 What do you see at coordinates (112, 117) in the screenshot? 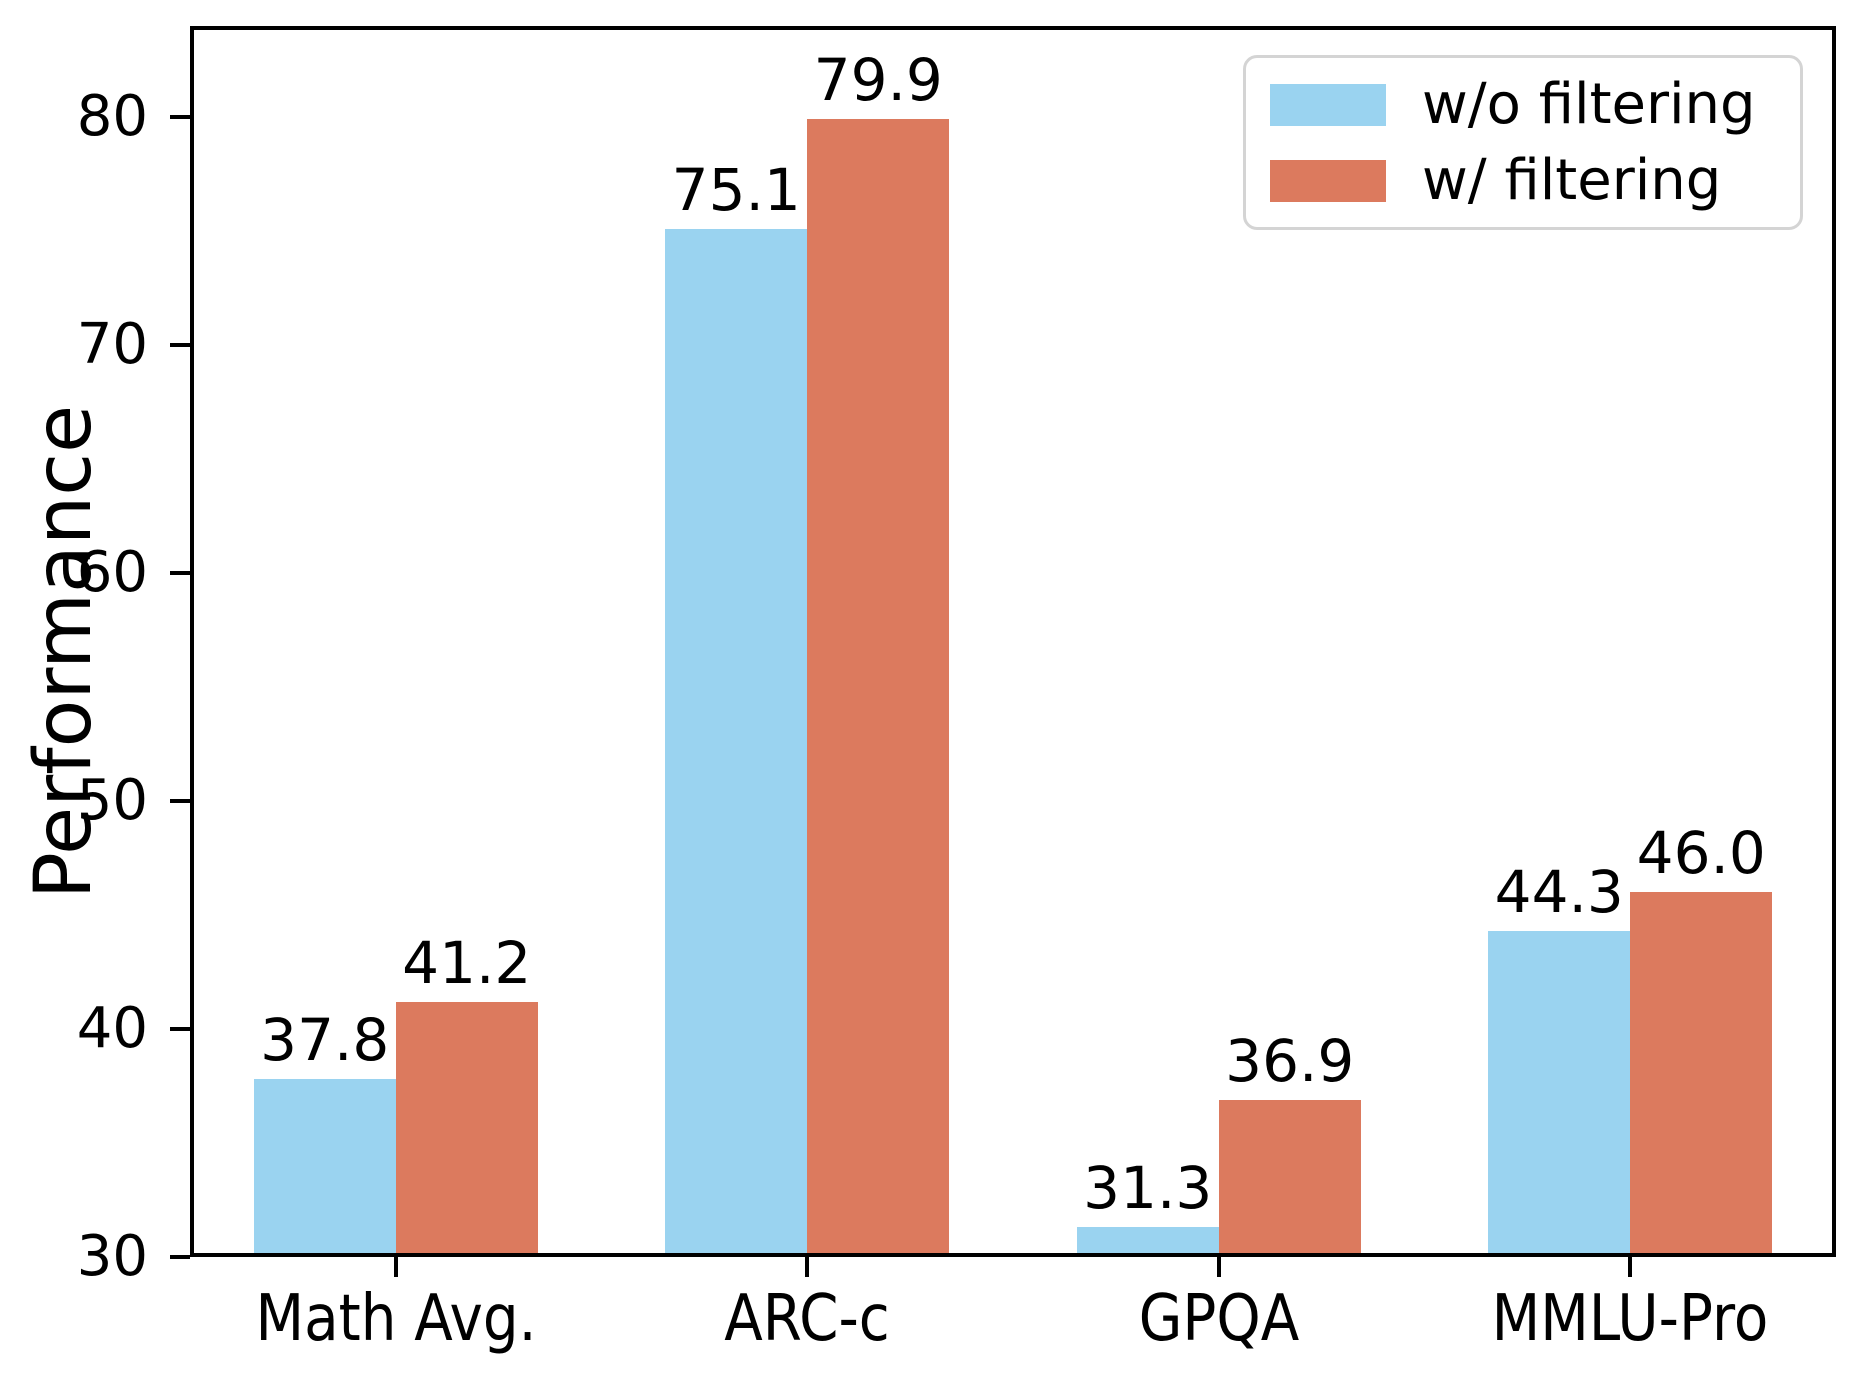
I see `y-tick-label: 80` at bounding box center [112, 117].